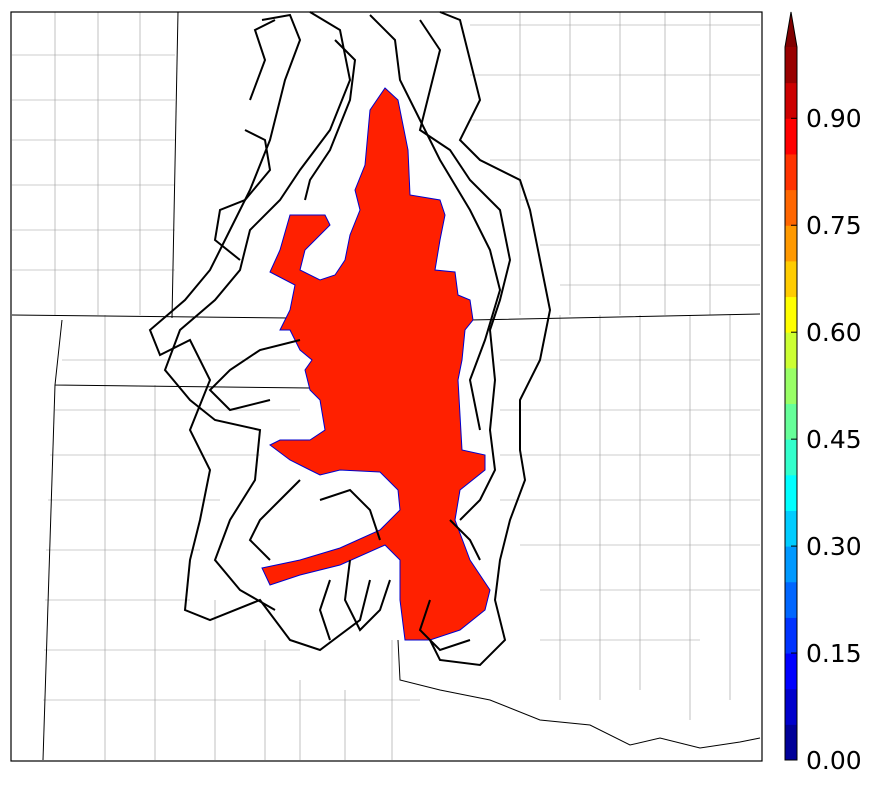 The image size is (877, 785). What do you see at coordinates (834, 226) in the screenshot?
I see `colorbar-tick-label: 0.75` at bounding box center [834, 226].